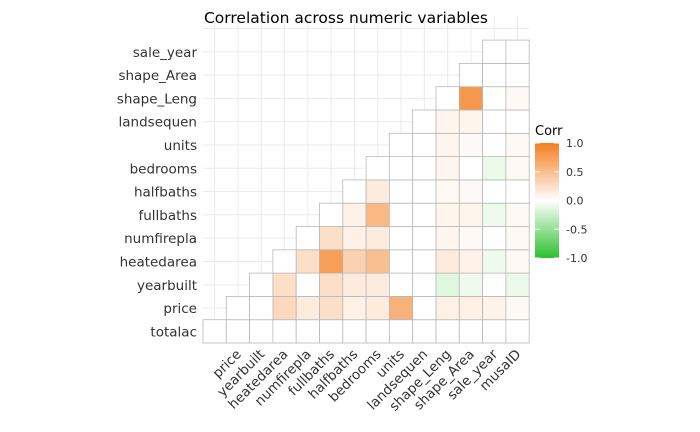  I want to click on legend-tick-label: 0.5, so click(575, 172).